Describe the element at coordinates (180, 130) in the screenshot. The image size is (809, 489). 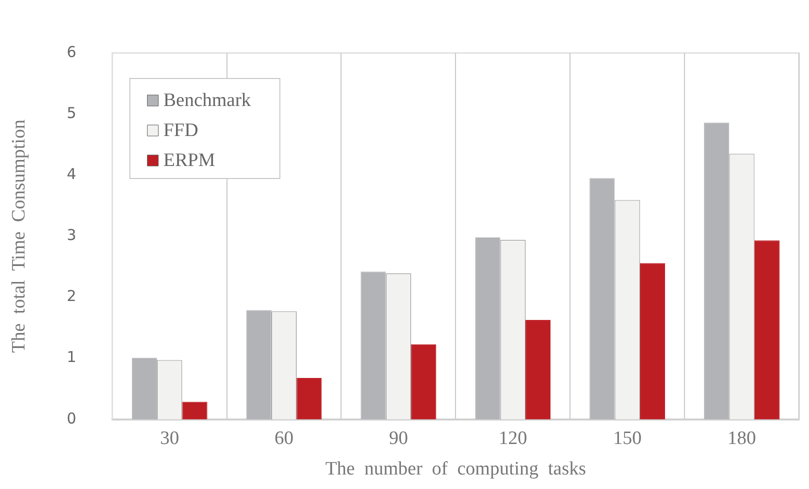
I see `legend-label: FFD` at that location.